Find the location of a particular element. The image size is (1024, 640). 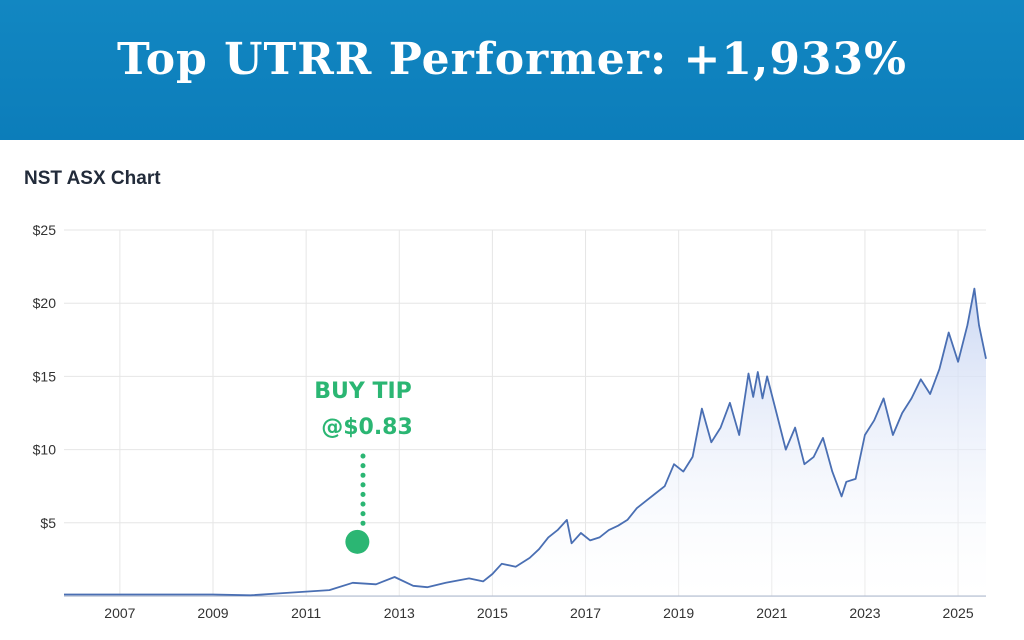

y-tick-label: $5 is located at coordinates (48, 523).